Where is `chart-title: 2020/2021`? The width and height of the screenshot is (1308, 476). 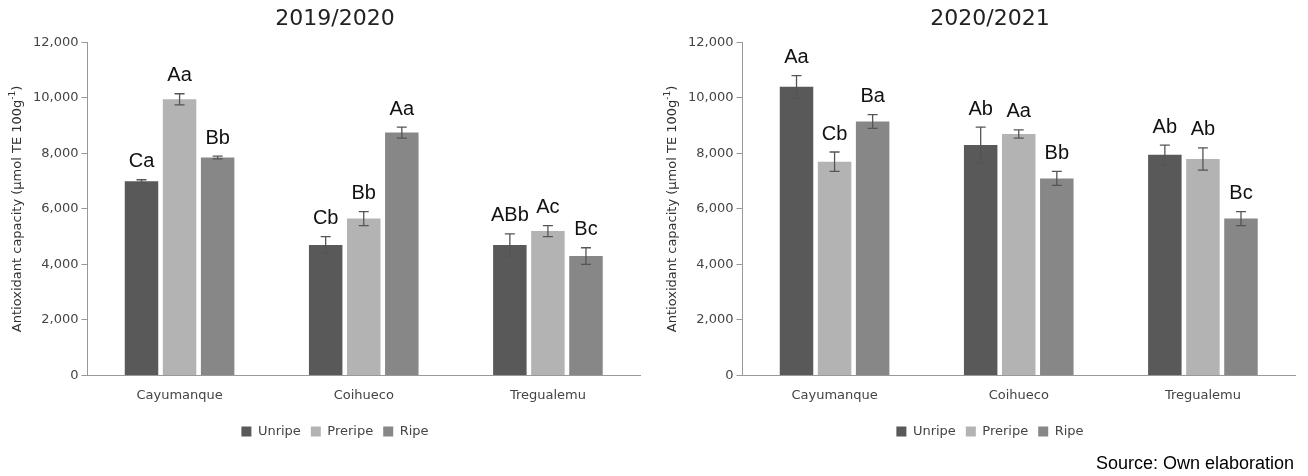 chart-title: 2020/2021 is located at coordinates (990, 17).